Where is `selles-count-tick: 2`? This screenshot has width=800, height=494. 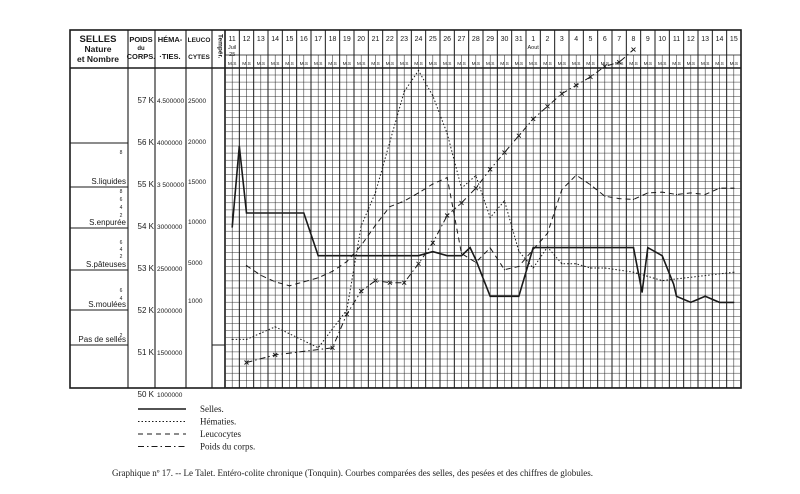 selles-count-tick: 2 is located at coordinates (121, 257).